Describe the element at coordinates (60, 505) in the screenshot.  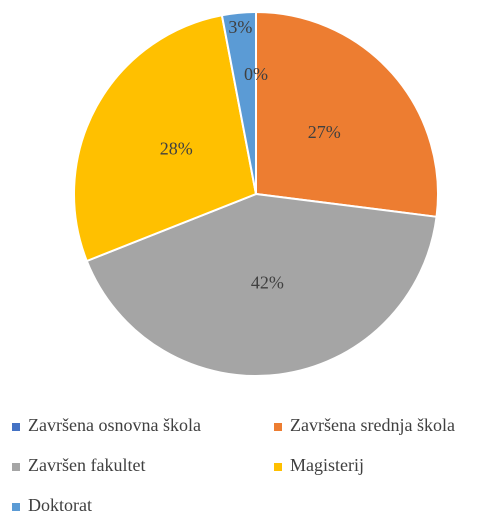
I see `legend-label: Doktorat` at that location.